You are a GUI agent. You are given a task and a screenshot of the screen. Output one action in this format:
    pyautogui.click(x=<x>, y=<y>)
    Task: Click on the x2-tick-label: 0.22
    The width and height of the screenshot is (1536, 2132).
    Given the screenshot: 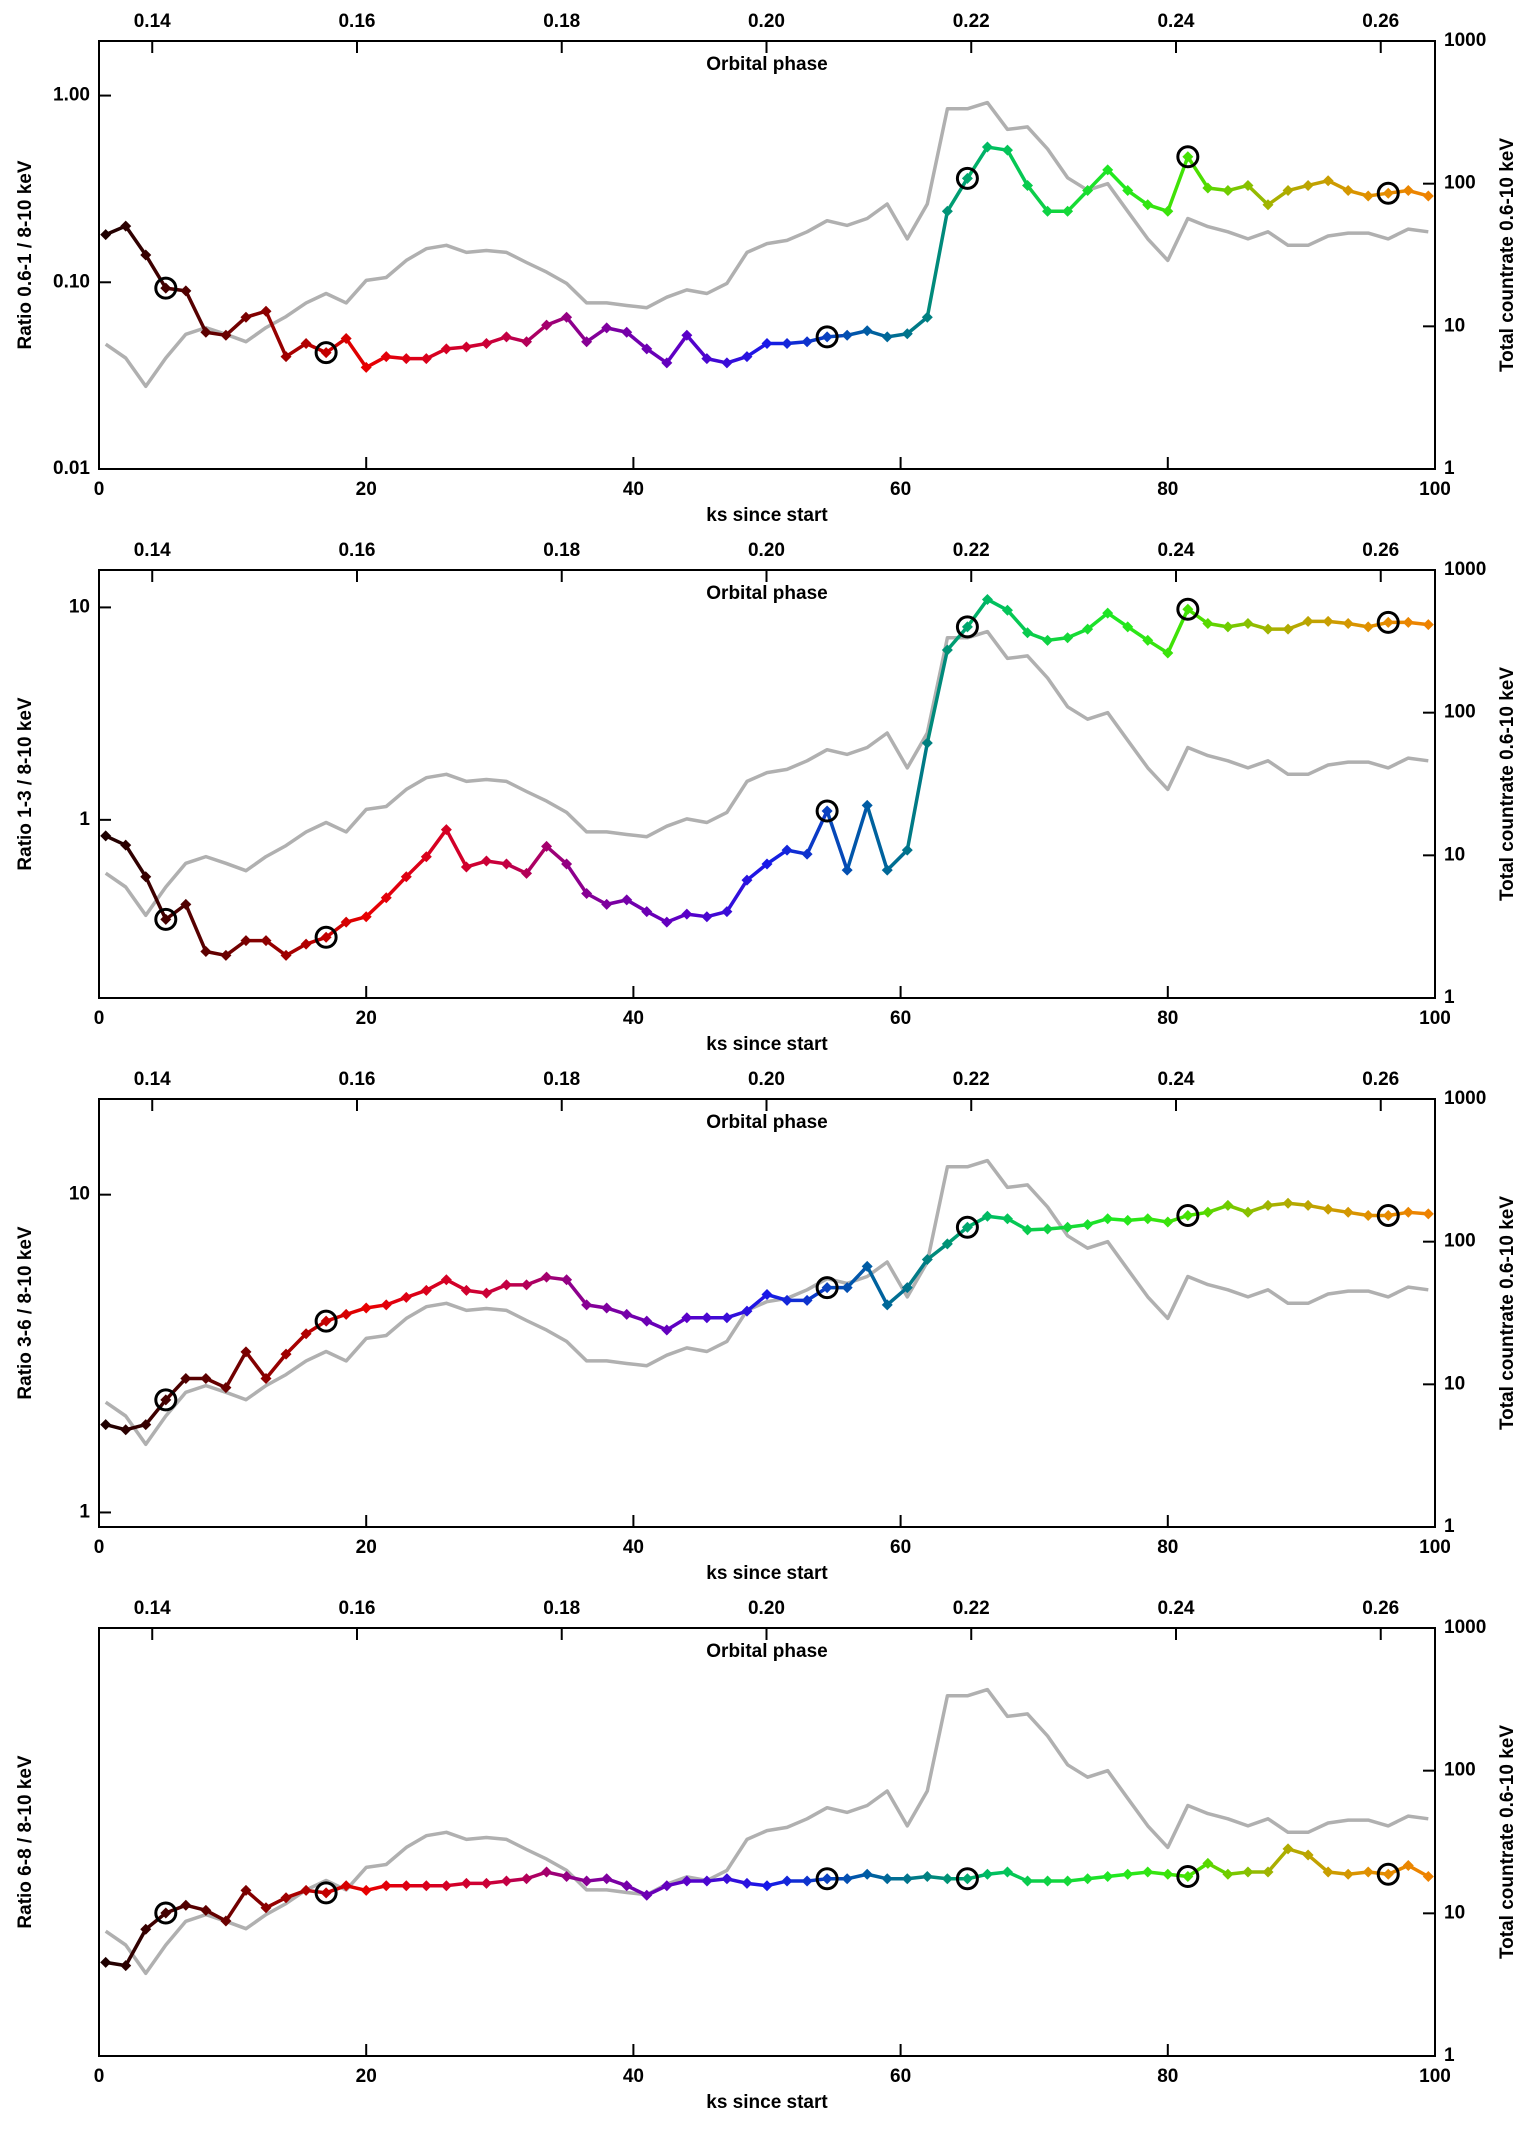 What is the action you would take?
    pyautogui.click(x=971, y=1608)
    